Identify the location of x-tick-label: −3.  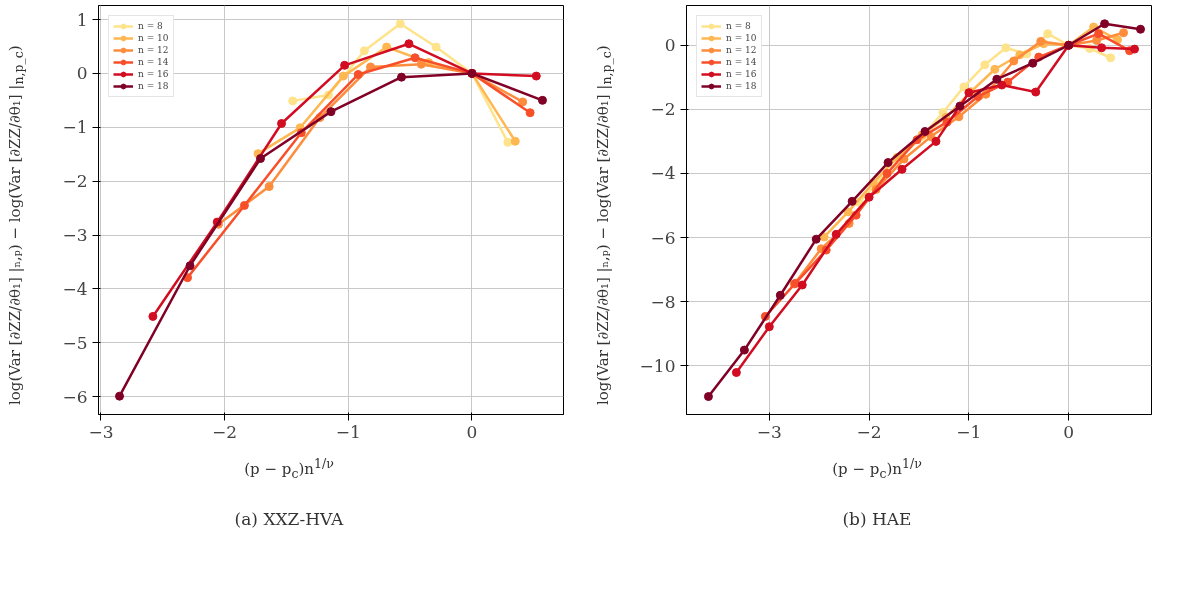
(769, 431).